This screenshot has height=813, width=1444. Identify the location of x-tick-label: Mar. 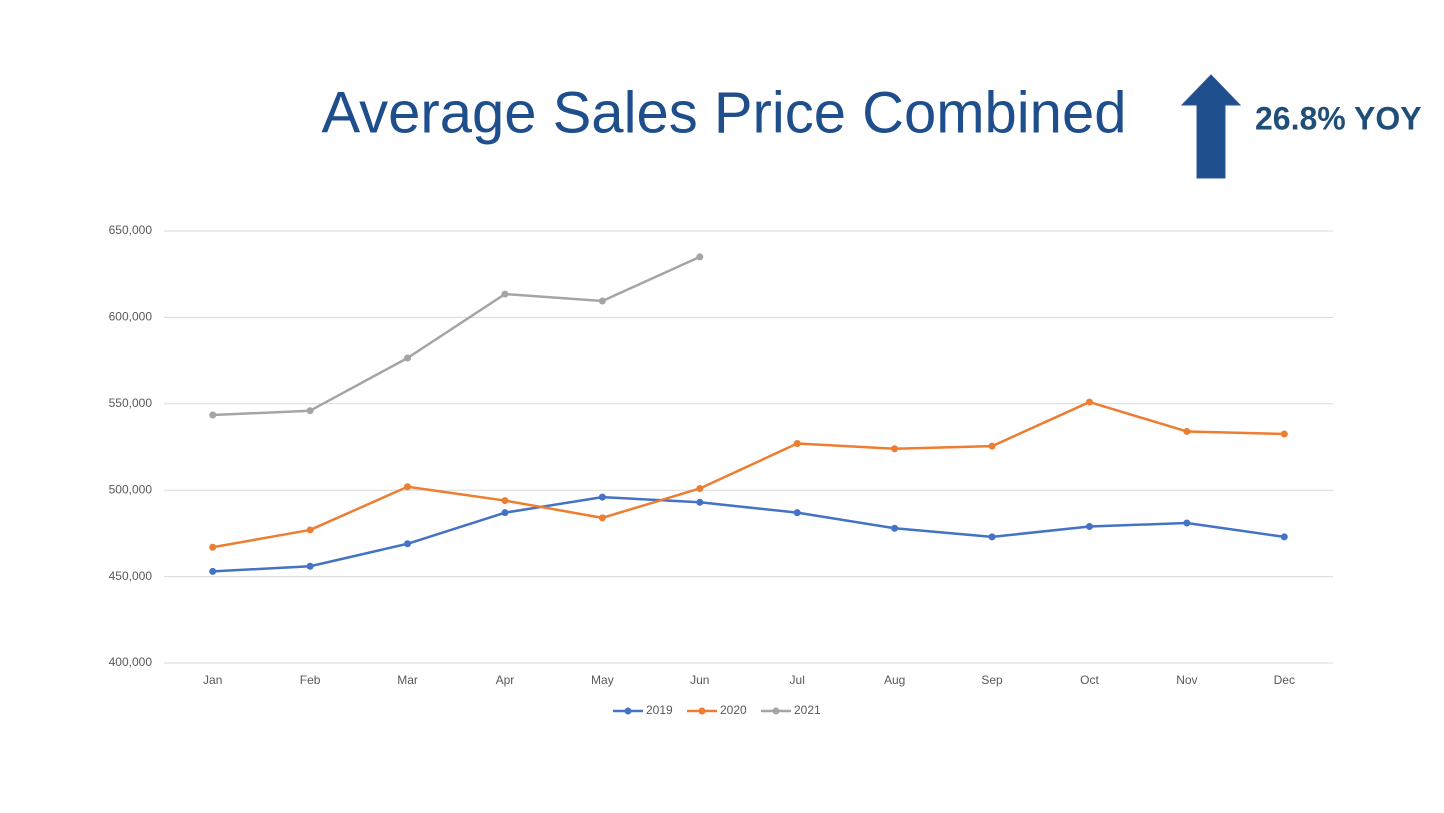
(407, 680).